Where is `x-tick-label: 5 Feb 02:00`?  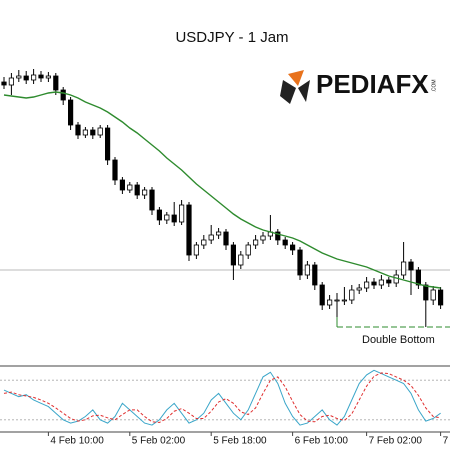 x-tick-label: 5 Feb 02:00 is located at coordinates (159, 441).